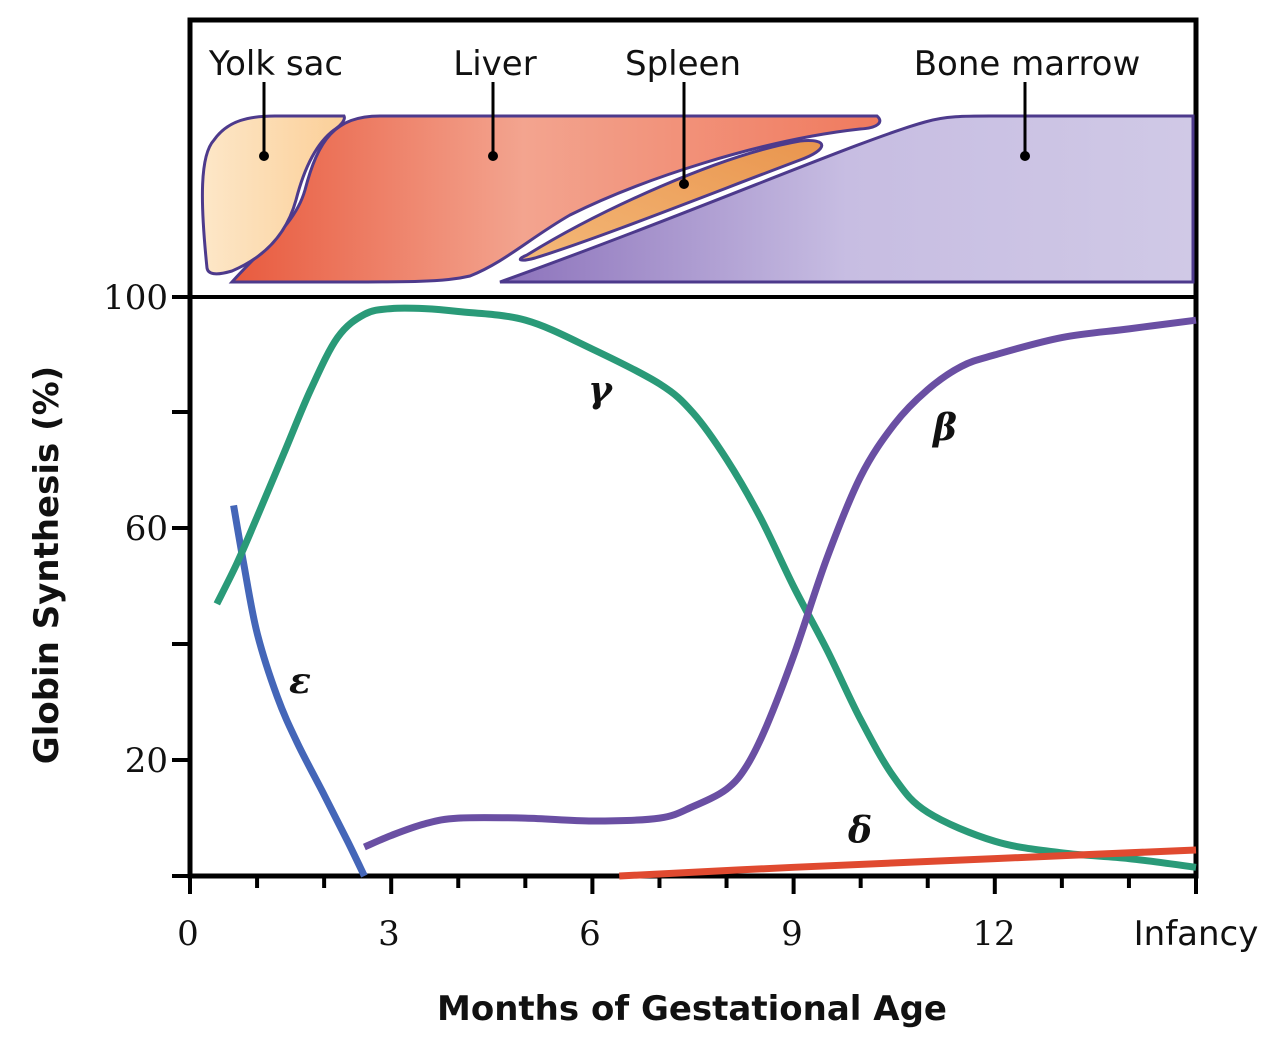 The width and height of the screenshot is (1280, 1039). I want to click on liver-label: Liver, so click(494, 64).